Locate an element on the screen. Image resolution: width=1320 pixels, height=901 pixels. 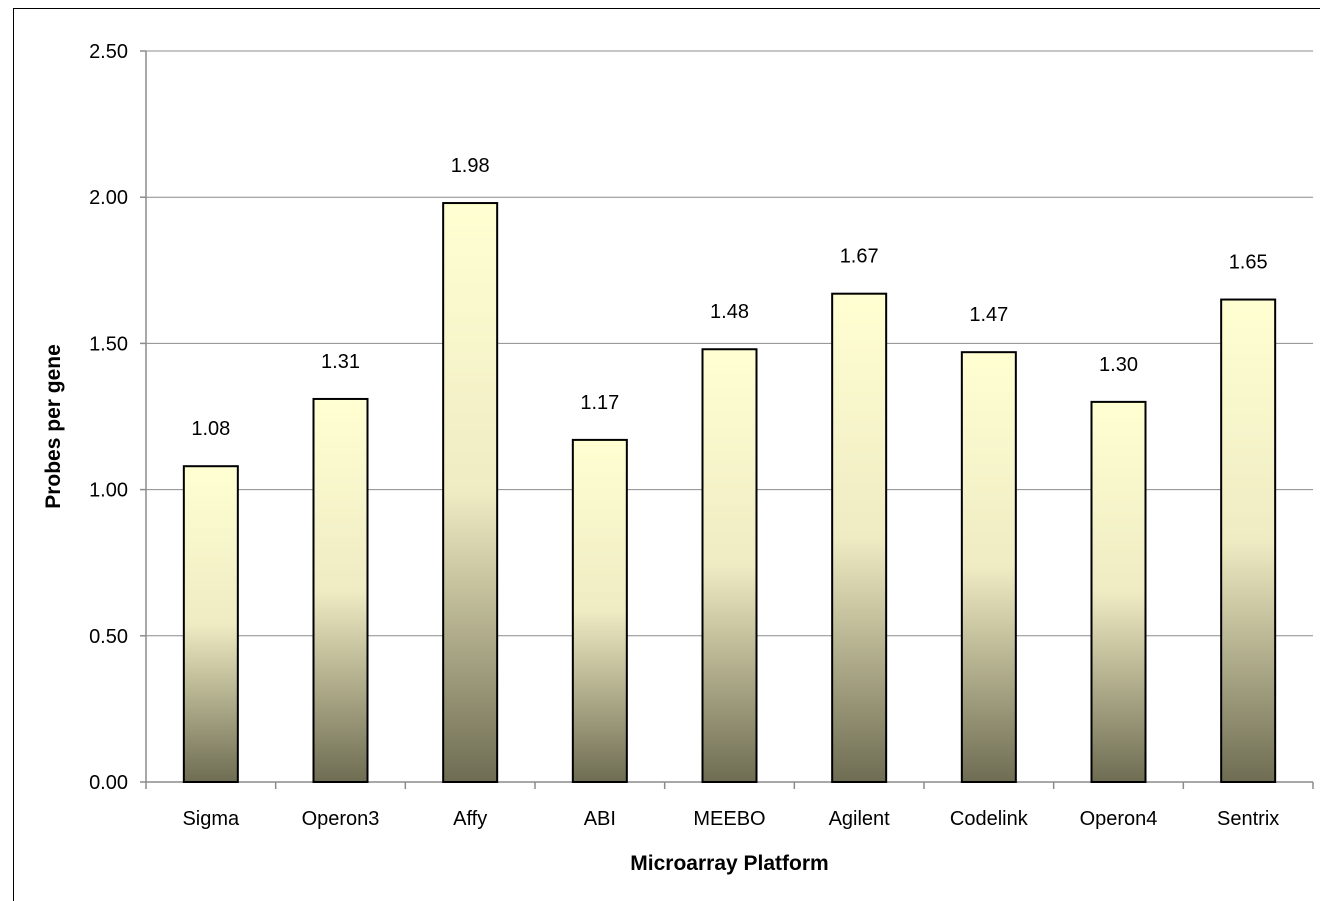
data-label: 1.48 is located at coordinates (729, 312).